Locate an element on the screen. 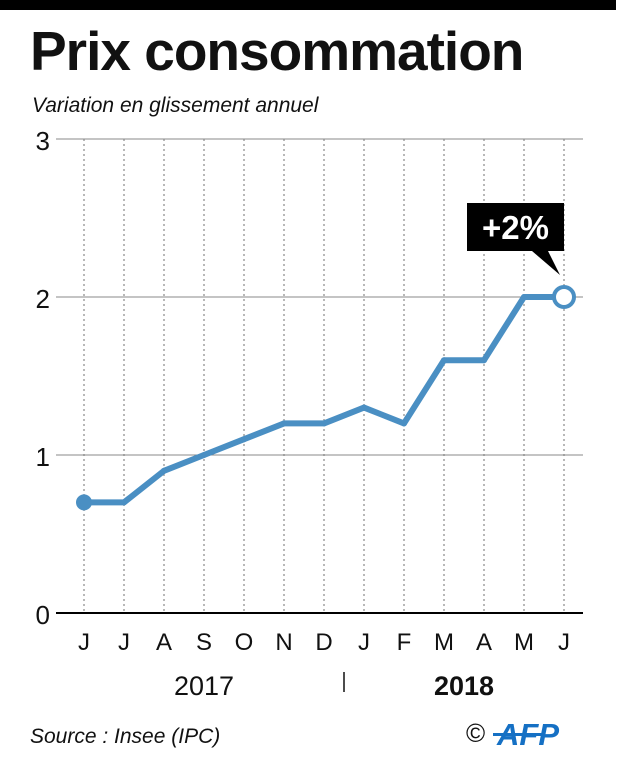 This screenshot has width=626, height=768. y-tick-label: 1 is located at coordinates (43, 457).